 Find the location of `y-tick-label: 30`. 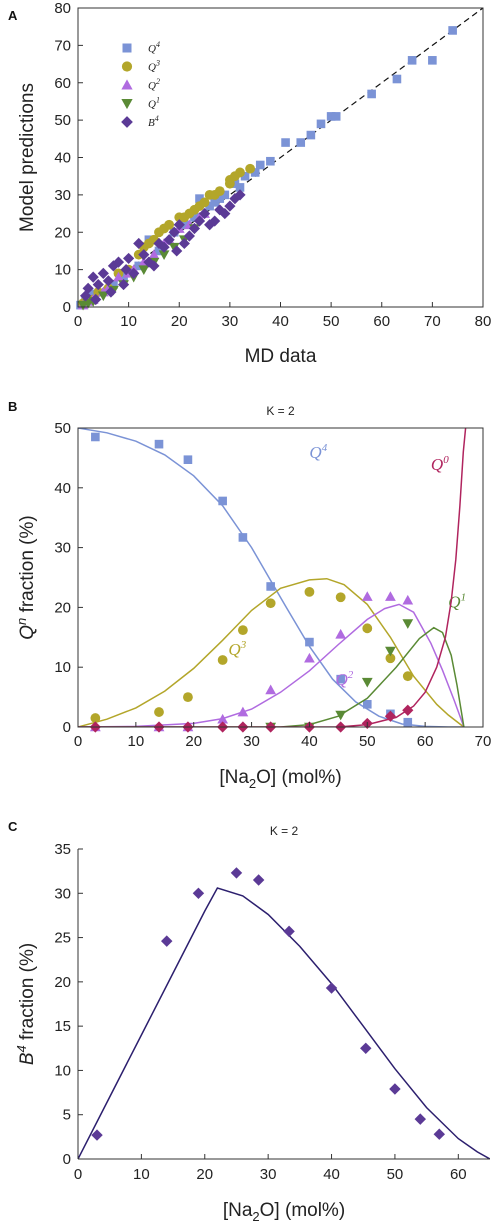

y-tick-label: 30 is located at coordinates (62, 548).